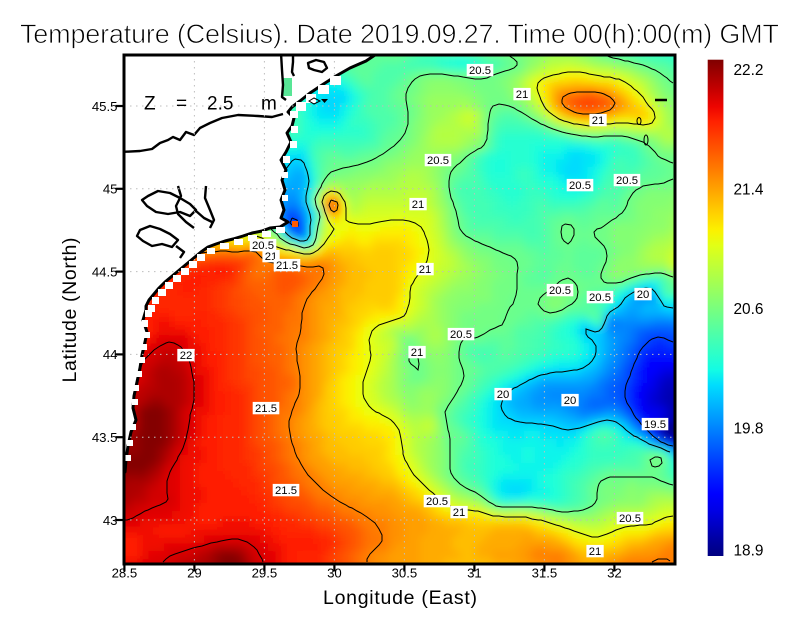  I want to click on svg-text: Z, so click(150, 104).